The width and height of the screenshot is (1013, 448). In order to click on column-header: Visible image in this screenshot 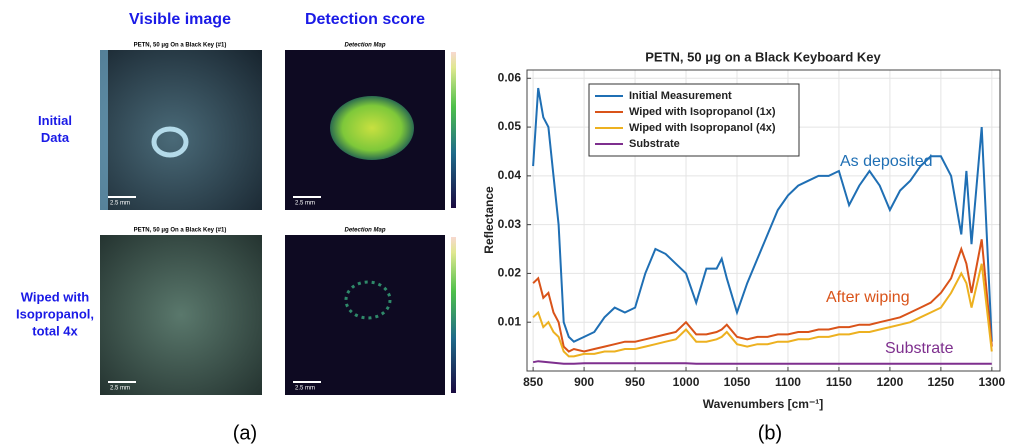, I will do `click(180, 19)`.